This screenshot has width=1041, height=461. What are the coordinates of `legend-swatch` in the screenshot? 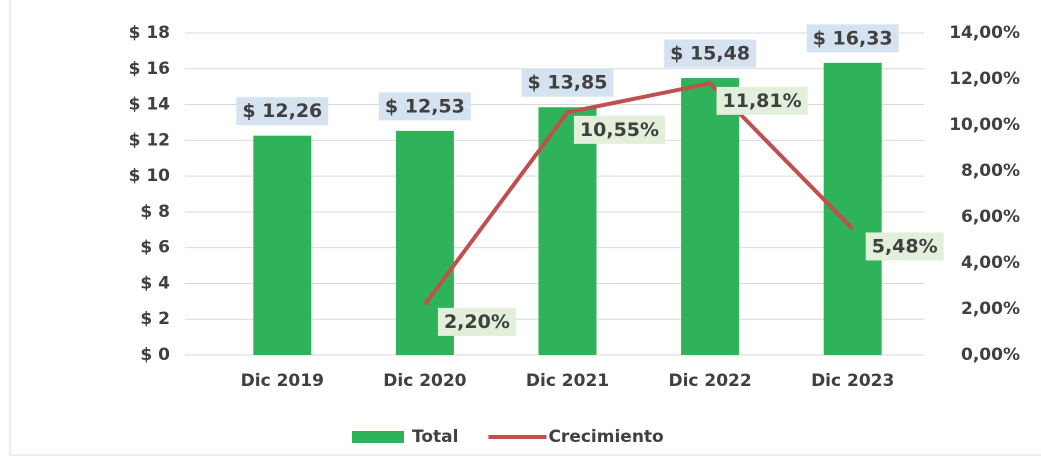 It's located at (378, 437).